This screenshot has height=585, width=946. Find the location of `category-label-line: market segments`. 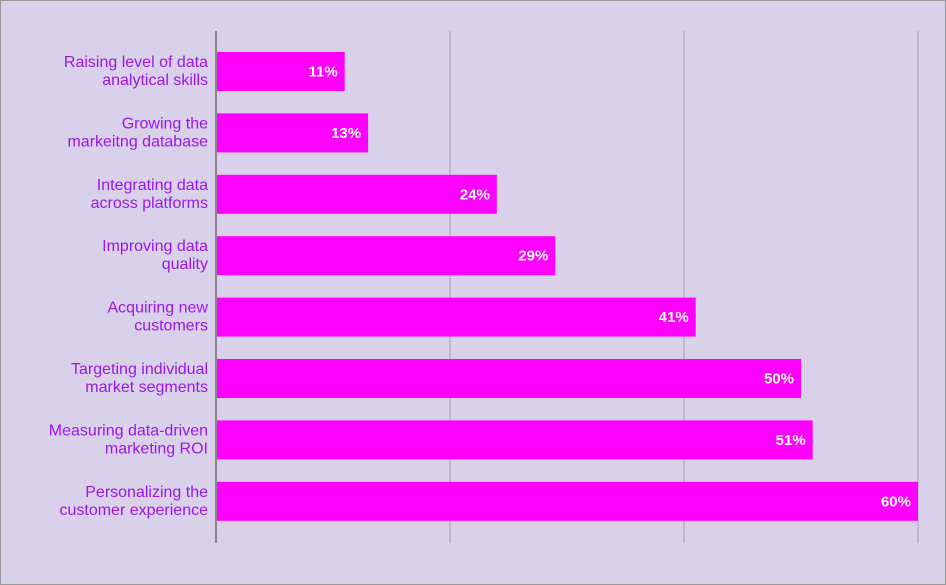

category-label-line: market segments is located at coordinates (146, 387).